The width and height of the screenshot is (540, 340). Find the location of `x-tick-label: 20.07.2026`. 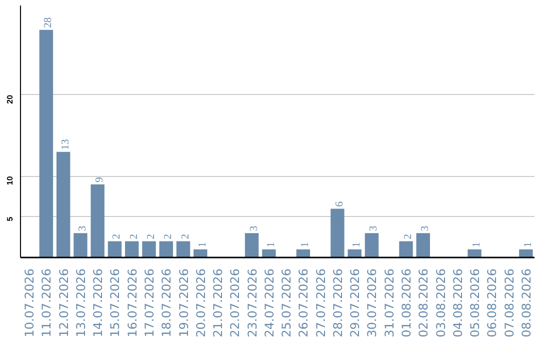

x-tick-label: 20.07.2026 is located at coordinates (201, 303).